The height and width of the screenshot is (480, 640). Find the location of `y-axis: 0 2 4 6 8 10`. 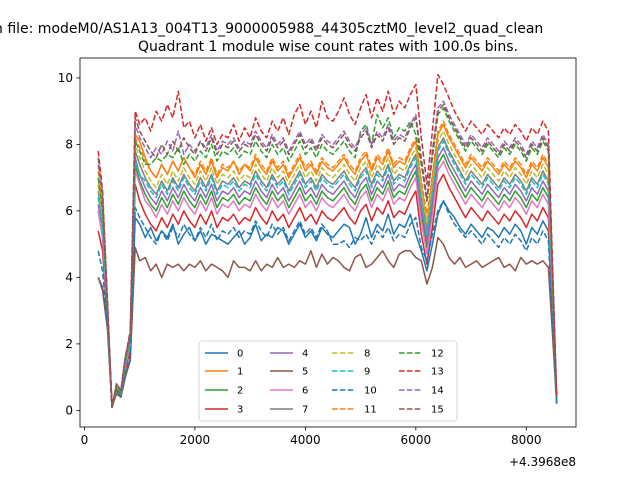

y-axis: 0 2 4 6 8 10 is located at coordinates (69, 244).